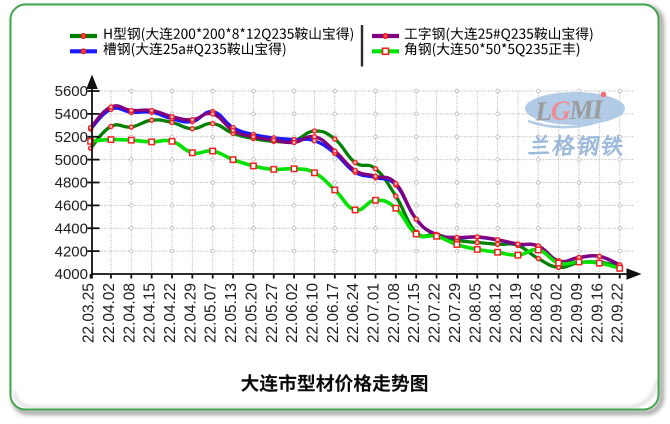 The height and width of the screenshot is (424, 670). Describe the element at coordinates (475, 313) in the screenshot. I see `svg-text: 22.08.05` at that location.